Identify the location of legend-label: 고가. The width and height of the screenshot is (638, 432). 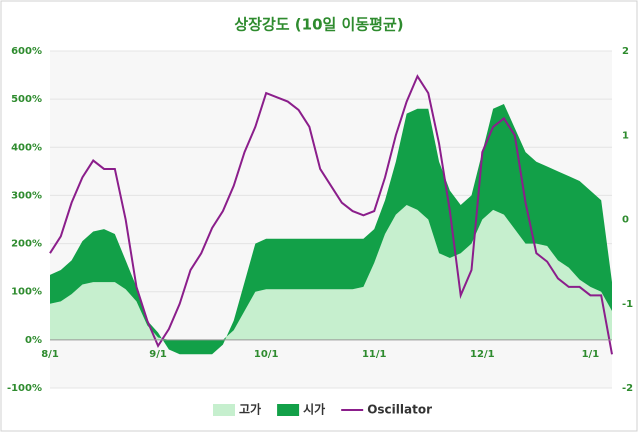
(250, 409).